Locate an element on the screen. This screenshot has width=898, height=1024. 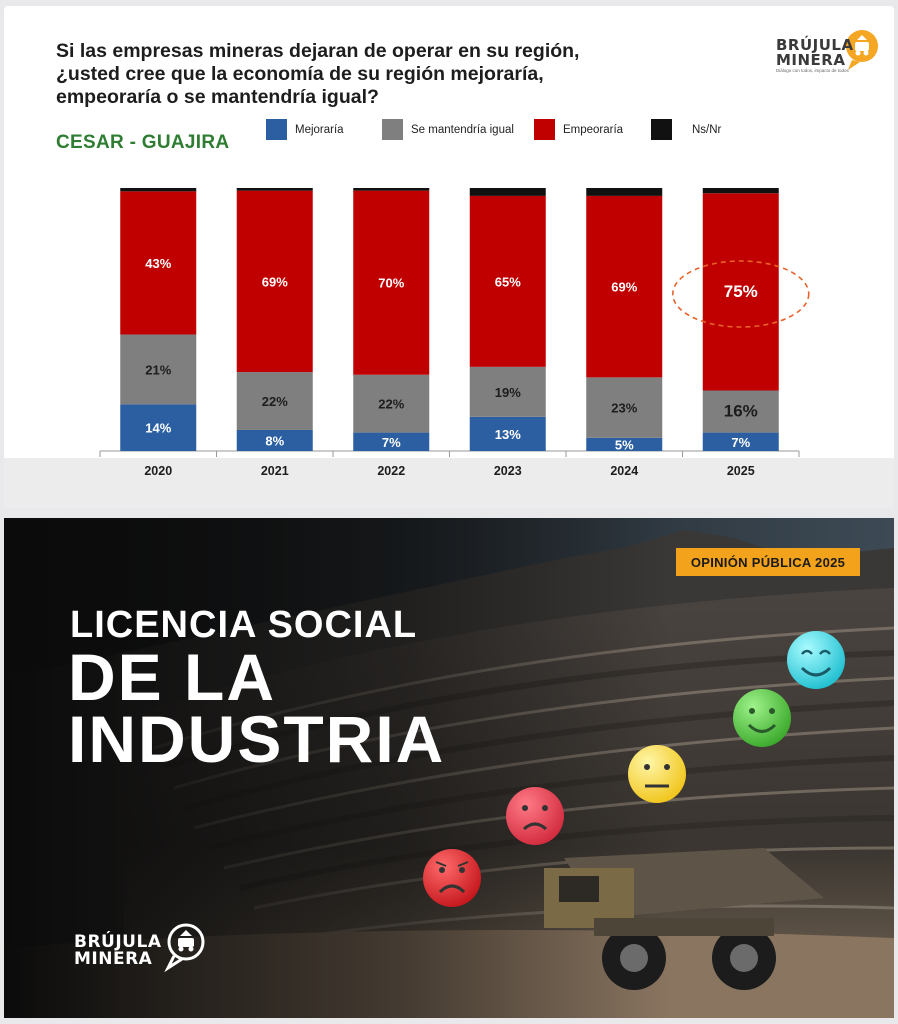
bar-segment-empeoraria-2021 is located at coordinates (274, 281).